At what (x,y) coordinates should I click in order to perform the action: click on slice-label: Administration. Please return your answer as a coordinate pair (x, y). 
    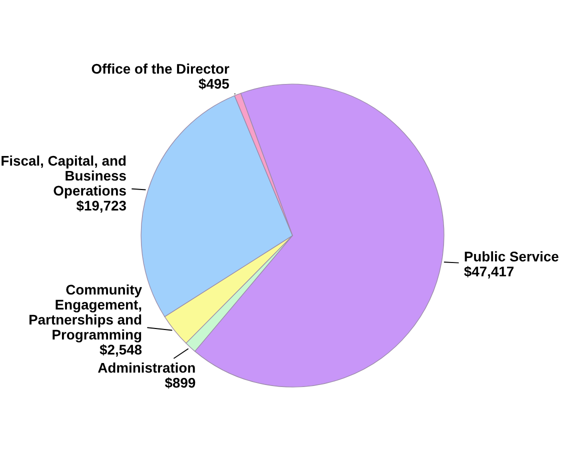
    Looking at the image, I should click on (146, 367).